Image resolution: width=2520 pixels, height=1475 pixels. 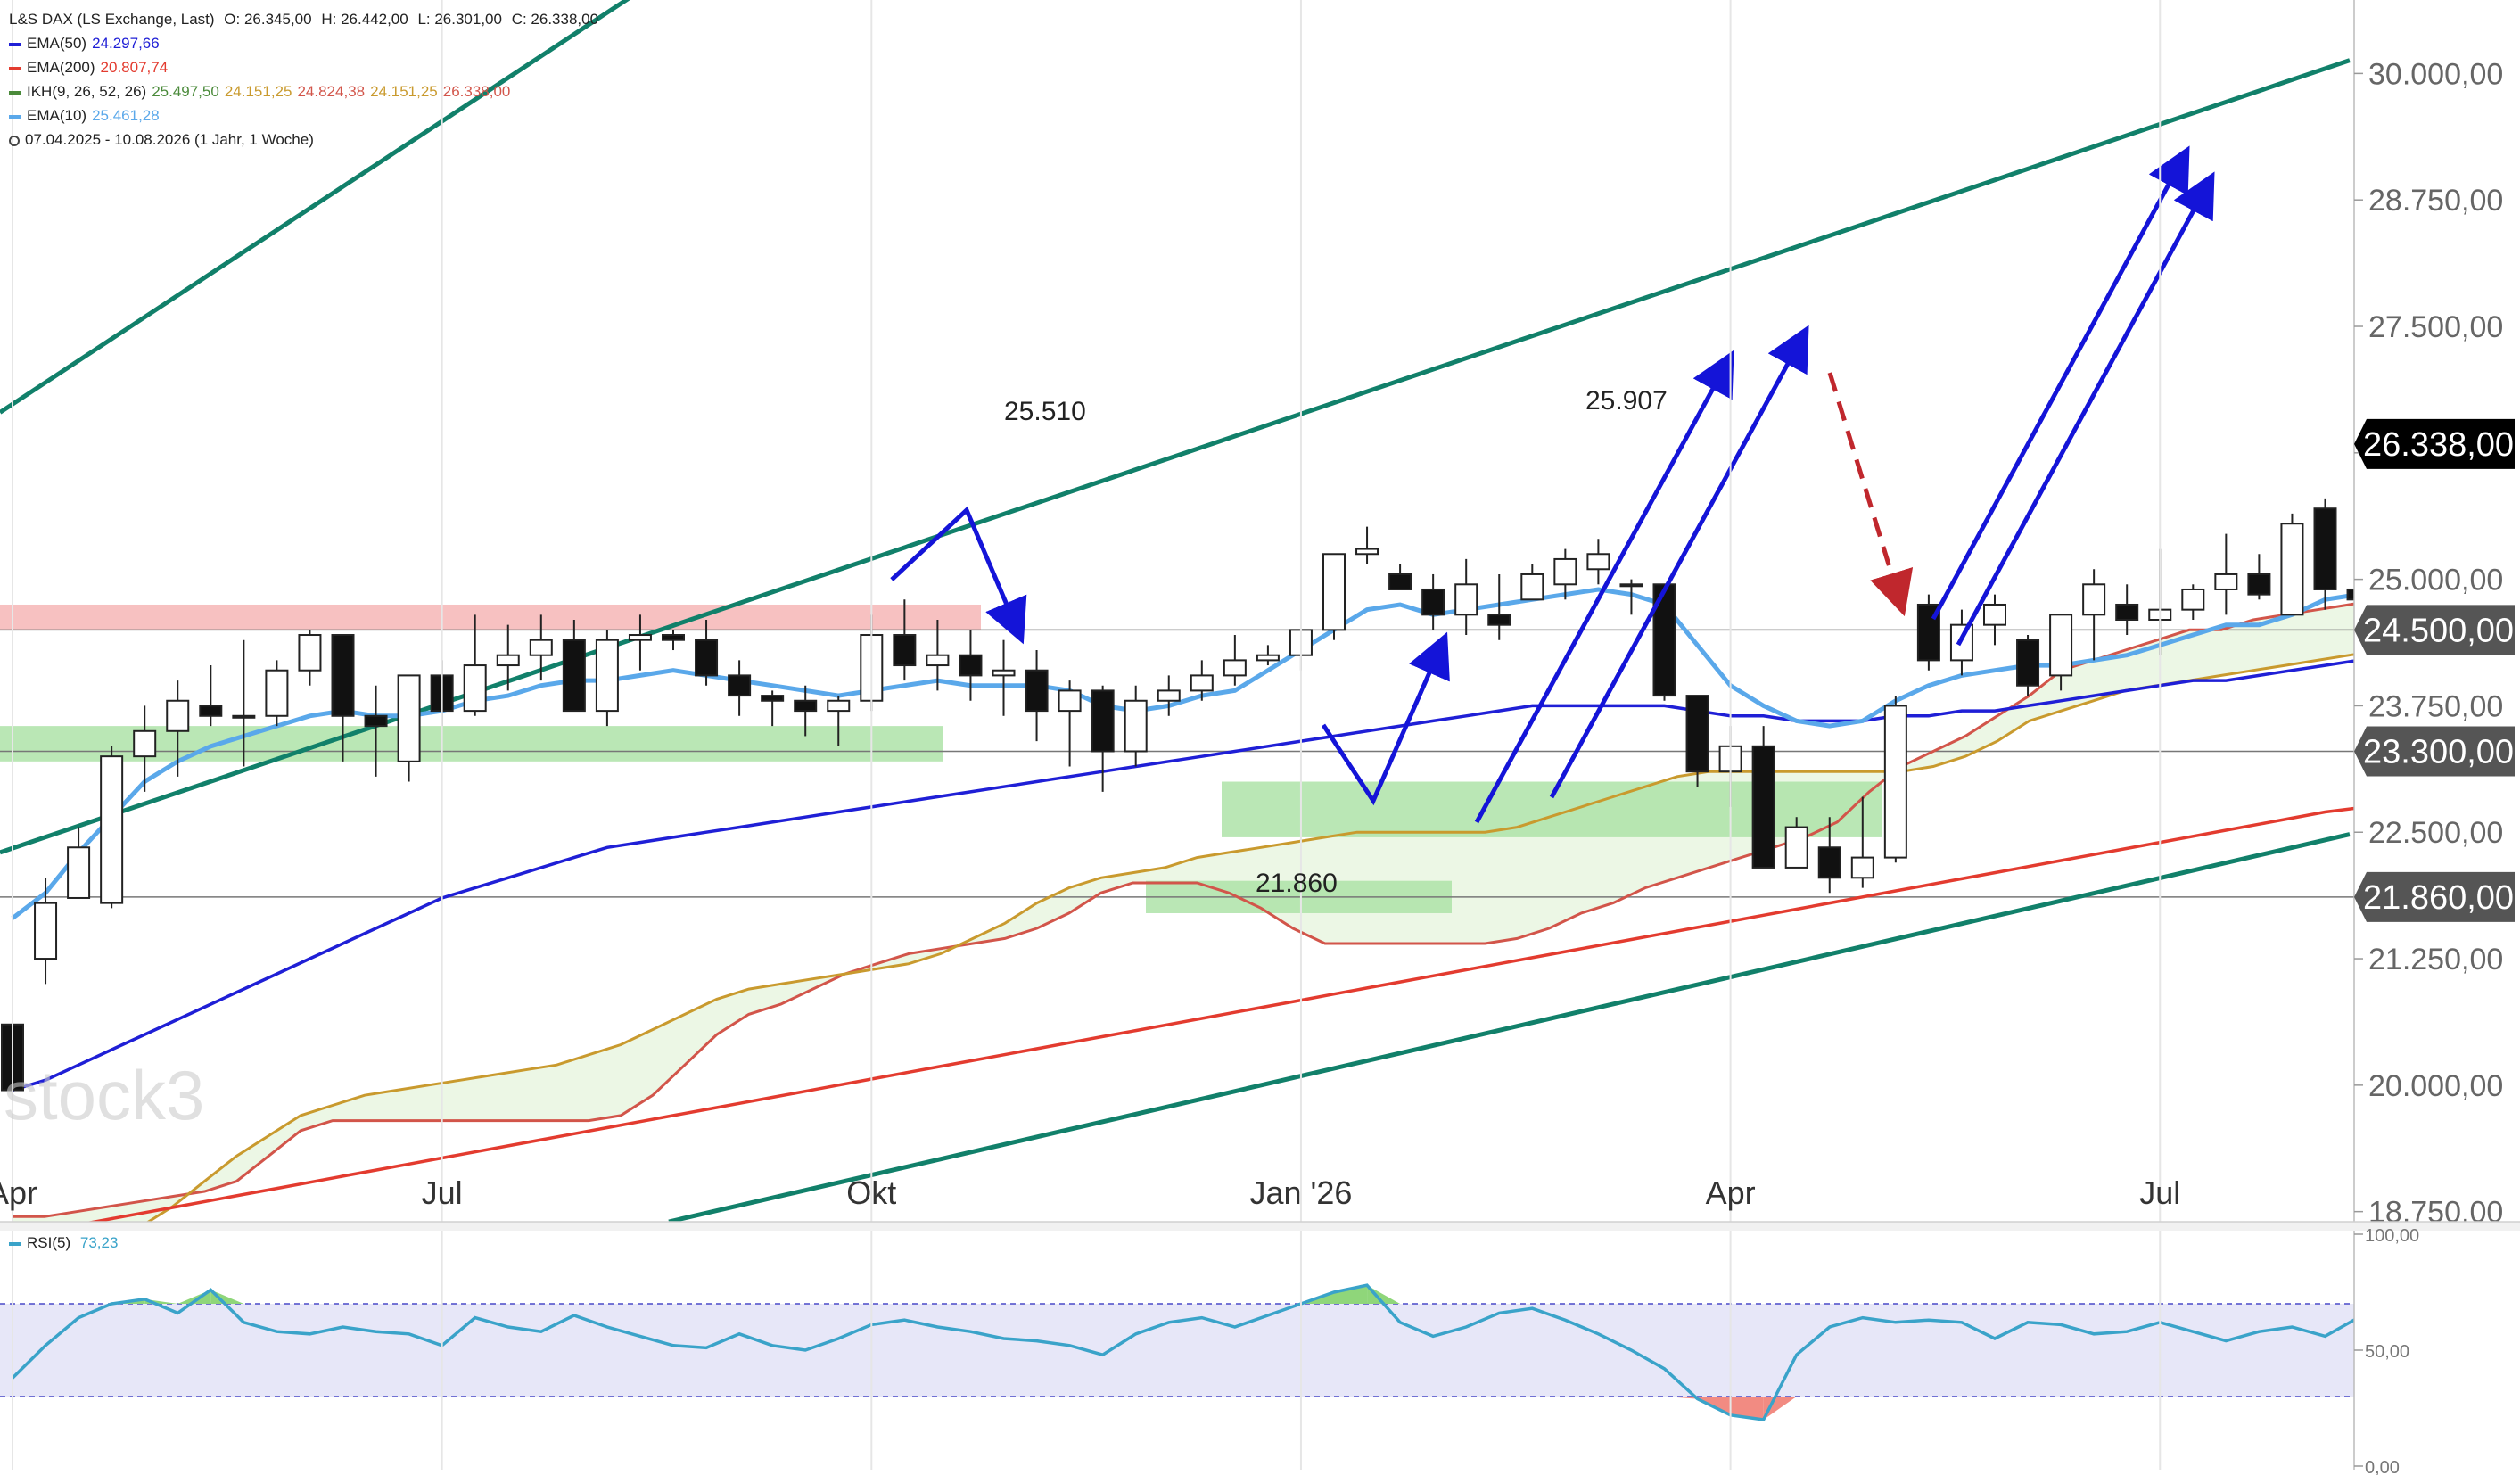 What do you see at coordinates (15, 117) in the screenshot?
I see `ema10-swatch-icon` at bounding box center [15, 117].